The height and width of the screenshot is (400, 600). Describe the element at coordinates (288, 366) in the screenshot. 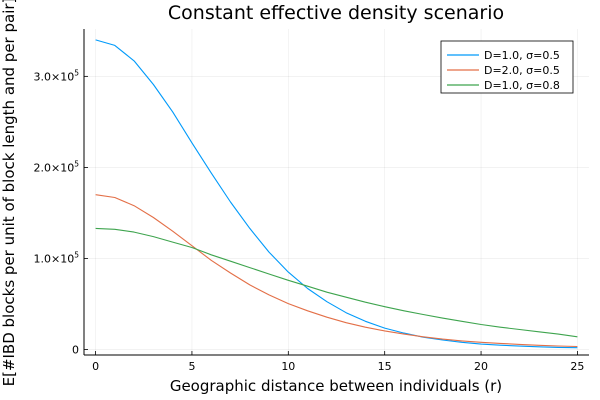

I see `x-tick-label: 10` at that location.